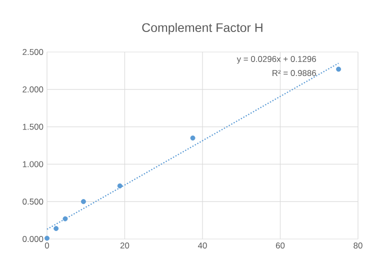 Image resolution: width=378 pixels, height=271 pixels. Describe the element at coordinates (33, 164) in the screenshot. I see `y-tick-label: 1.000` at that location.